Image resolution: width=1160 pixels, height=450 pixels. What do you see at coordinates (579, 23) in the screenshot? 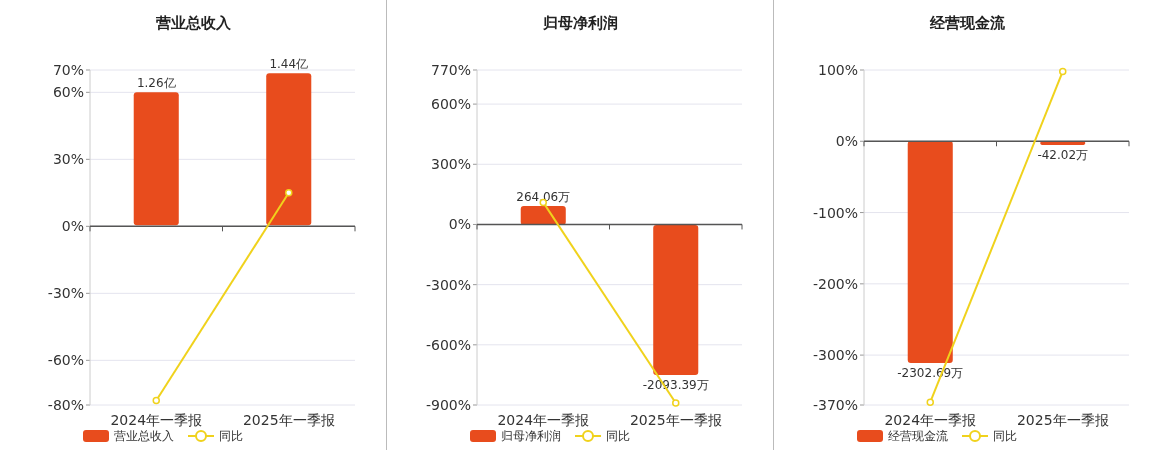
I see `chart-title: 归母净利润` at bounding box center [579, 23].